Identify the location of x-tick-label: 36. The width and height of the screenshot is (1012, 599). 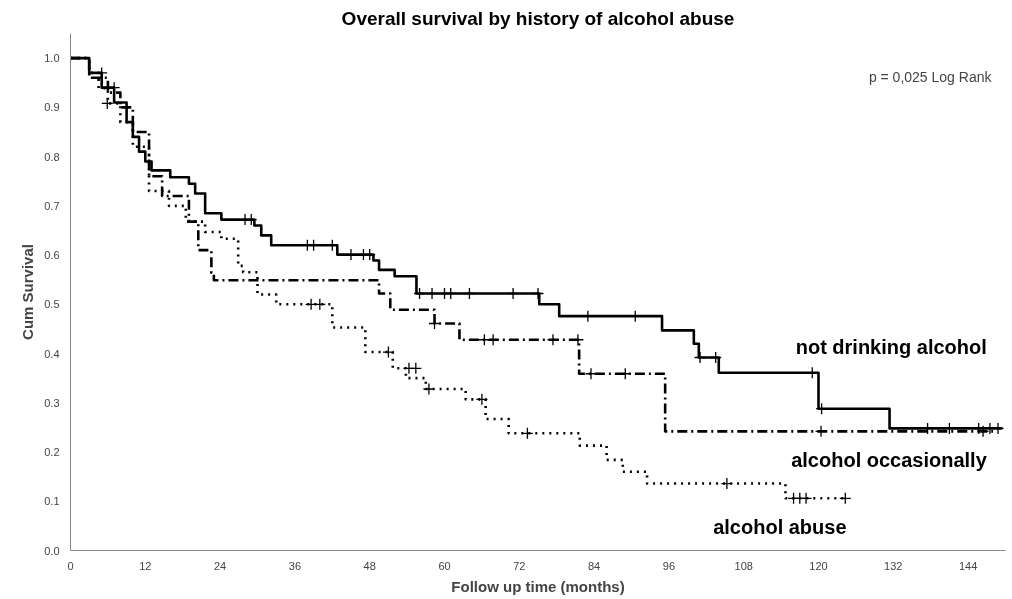
(295, 565).